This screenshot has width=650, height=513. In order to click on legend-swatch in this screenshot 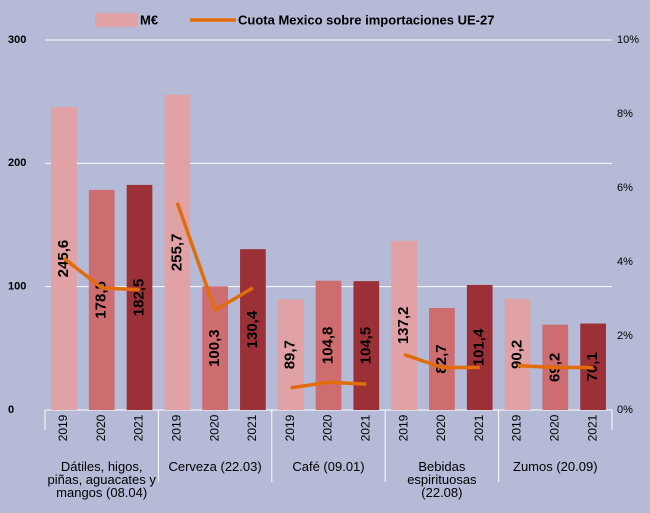, I will do `click(116, 20)`.